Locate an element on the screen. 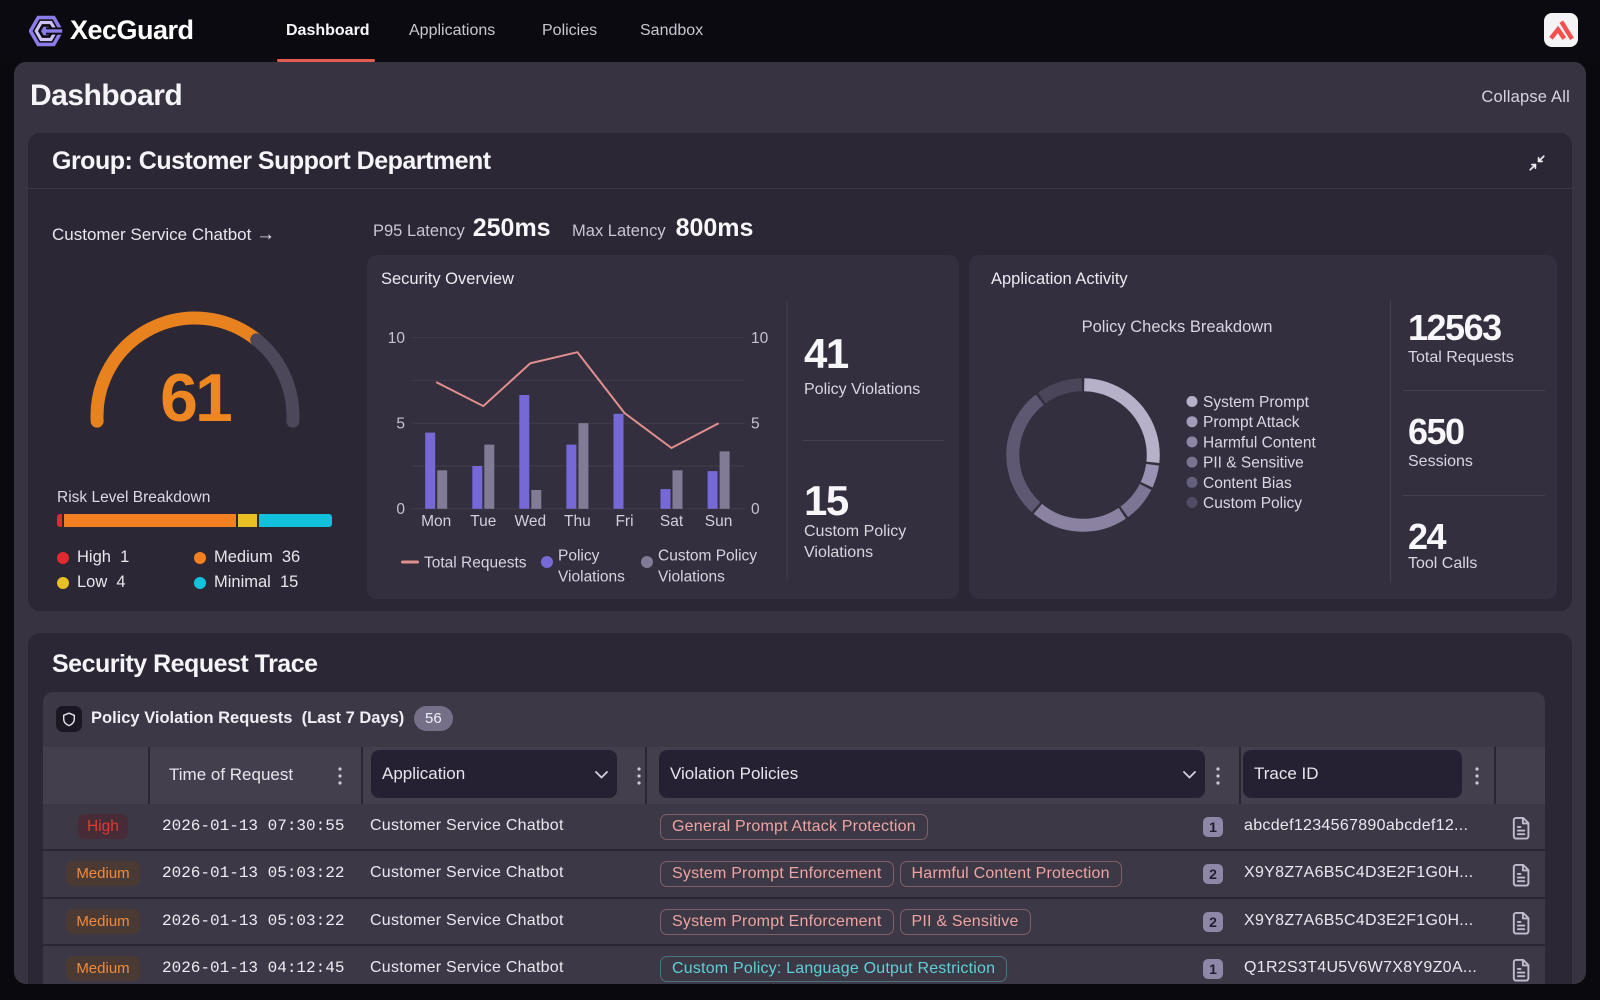 The image size is (1600, 1000). svg-text: Wed is located at coordinates (531, 521).